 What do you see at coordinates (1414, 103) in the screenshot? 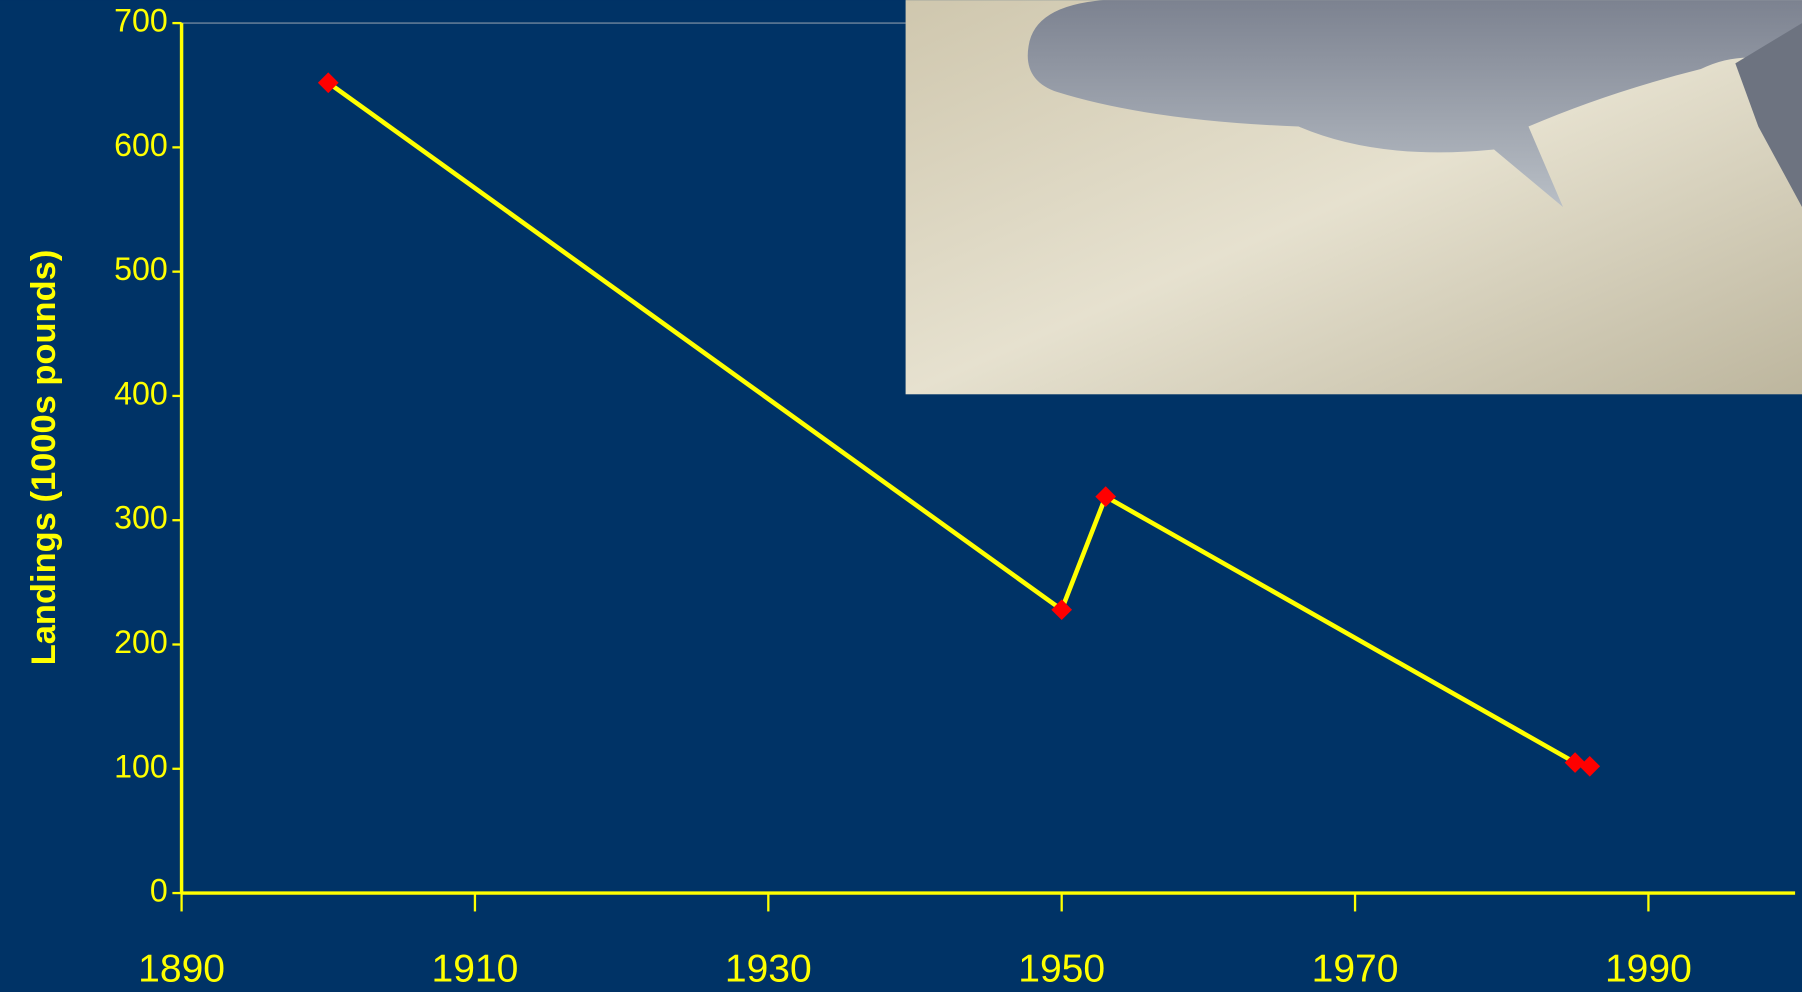
I see `photo-fish` at bounding box center [1414, 103].